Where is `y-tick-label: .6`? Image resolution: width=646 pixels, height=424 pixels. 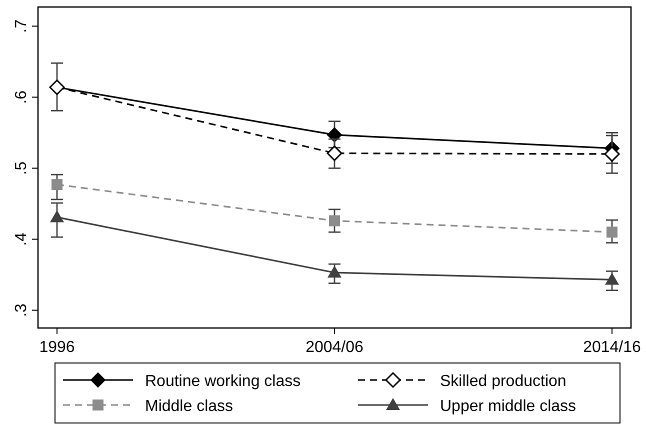 y-tick-label: .6 is located at coordinates (21, 97).